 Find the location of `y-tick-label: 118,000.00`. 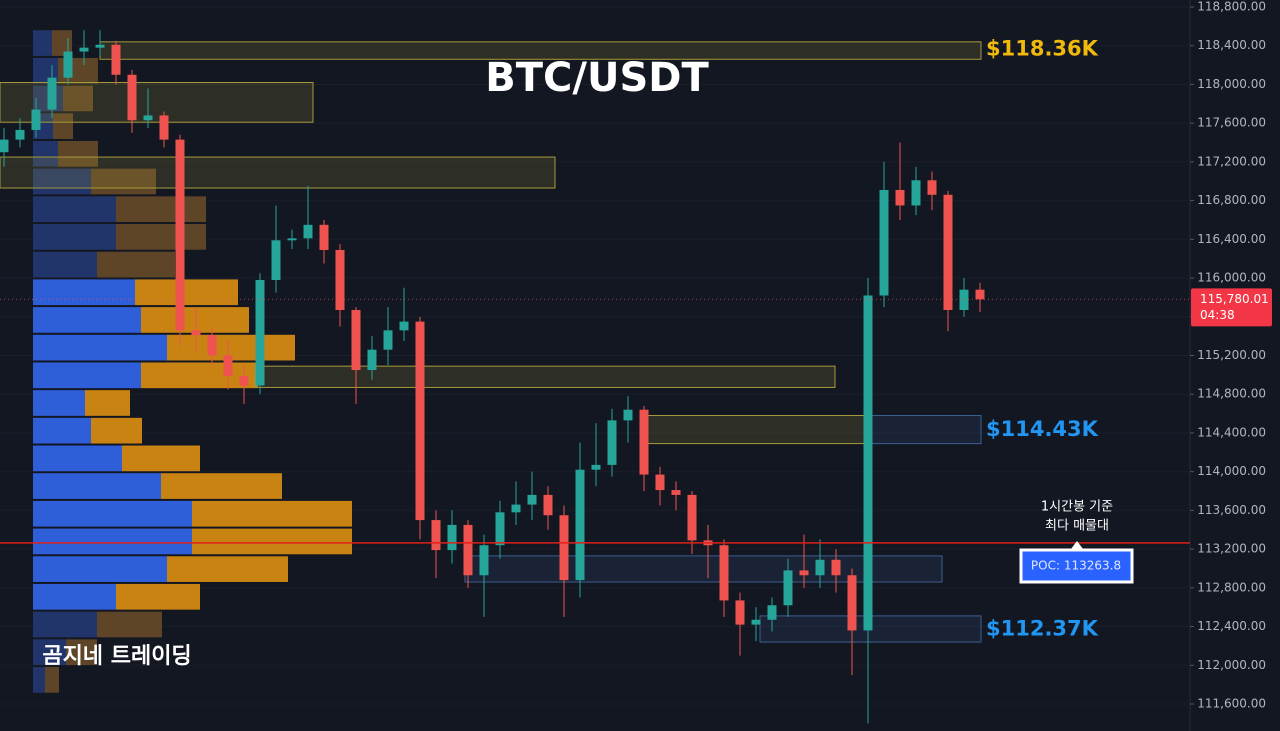

y-tick-label: 118,000.00 is located at coordinates (1231, 84).